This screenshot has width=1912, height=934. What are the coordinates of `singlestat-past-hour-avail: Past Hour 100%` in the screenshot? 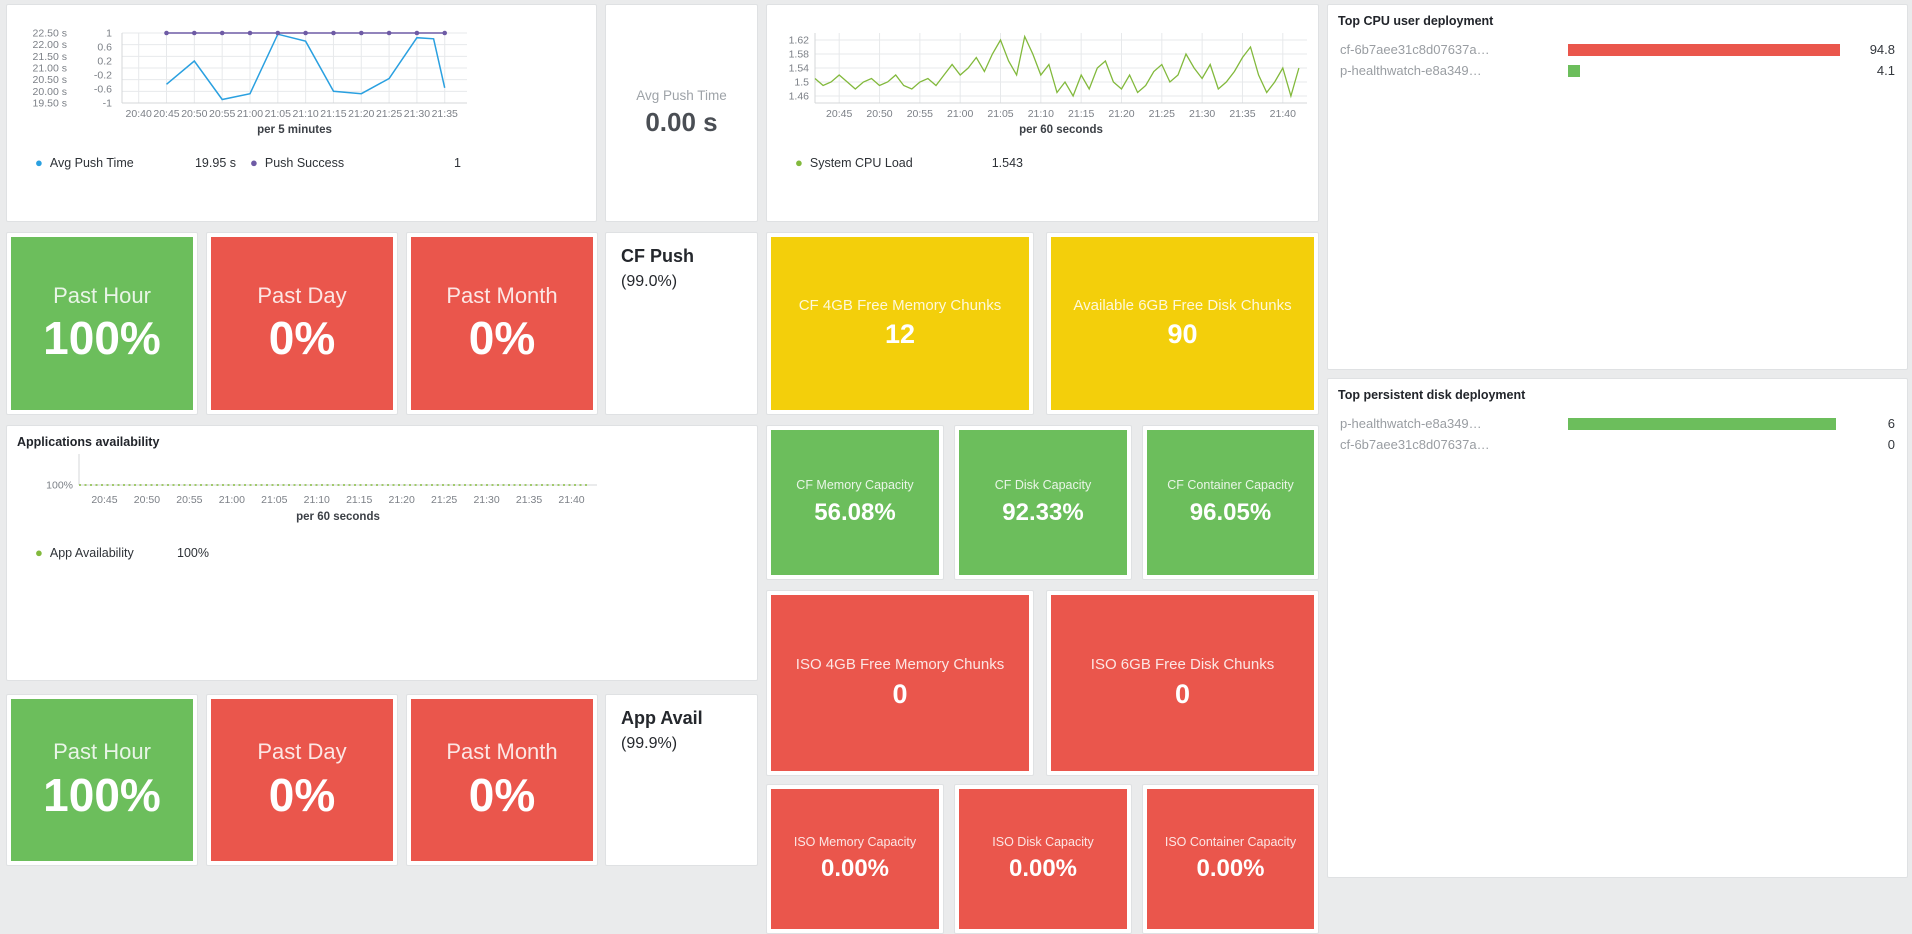 It's located at (102, 780).